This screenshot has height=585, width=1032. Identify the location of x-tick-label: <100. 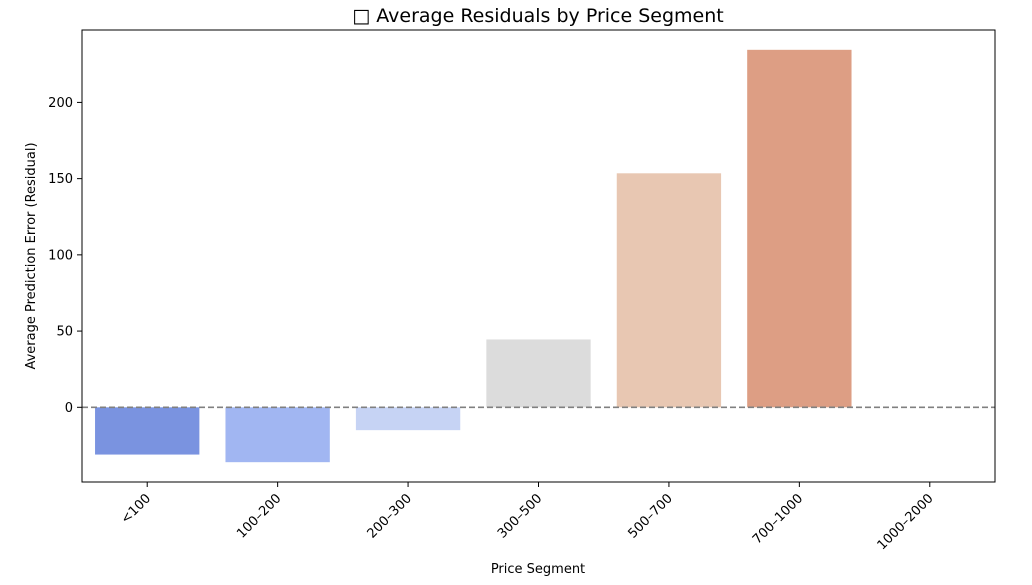
(136, 509).